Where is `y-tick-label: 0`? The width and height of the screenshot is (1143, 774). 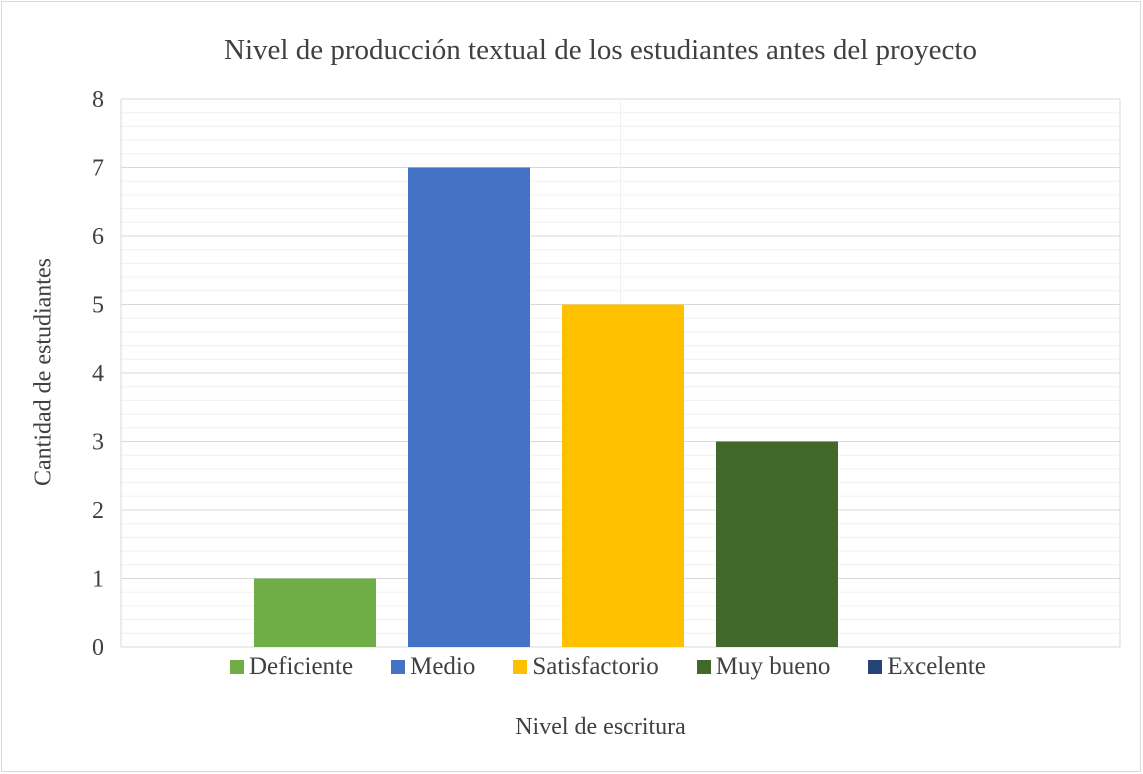
y-tick-label: 0 is located at coordinates (98, 648).